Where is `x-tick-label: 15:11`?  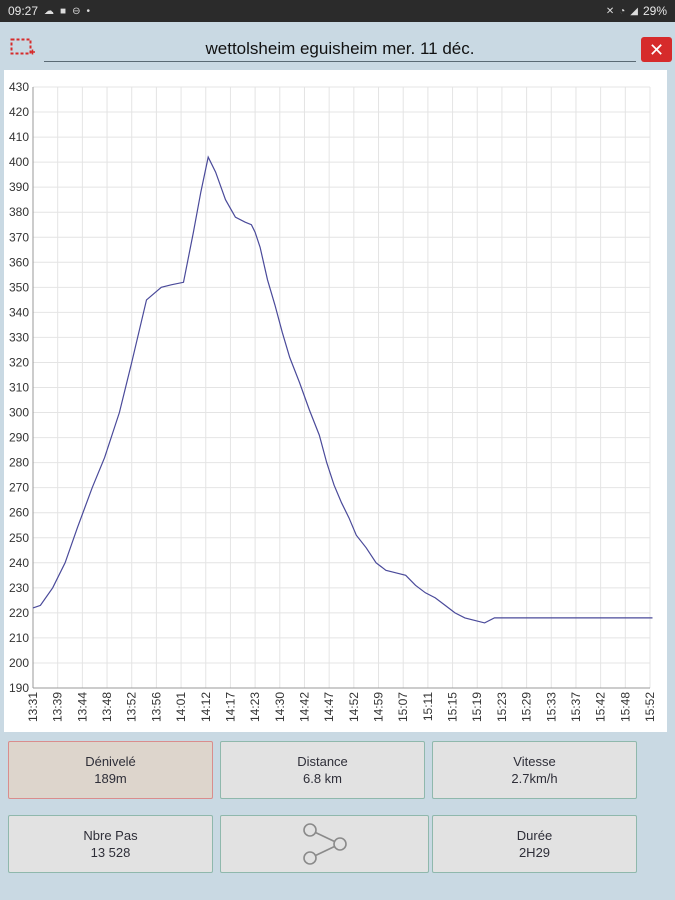
x-tick-label: 15:11 is located at coordinates (428, 706).